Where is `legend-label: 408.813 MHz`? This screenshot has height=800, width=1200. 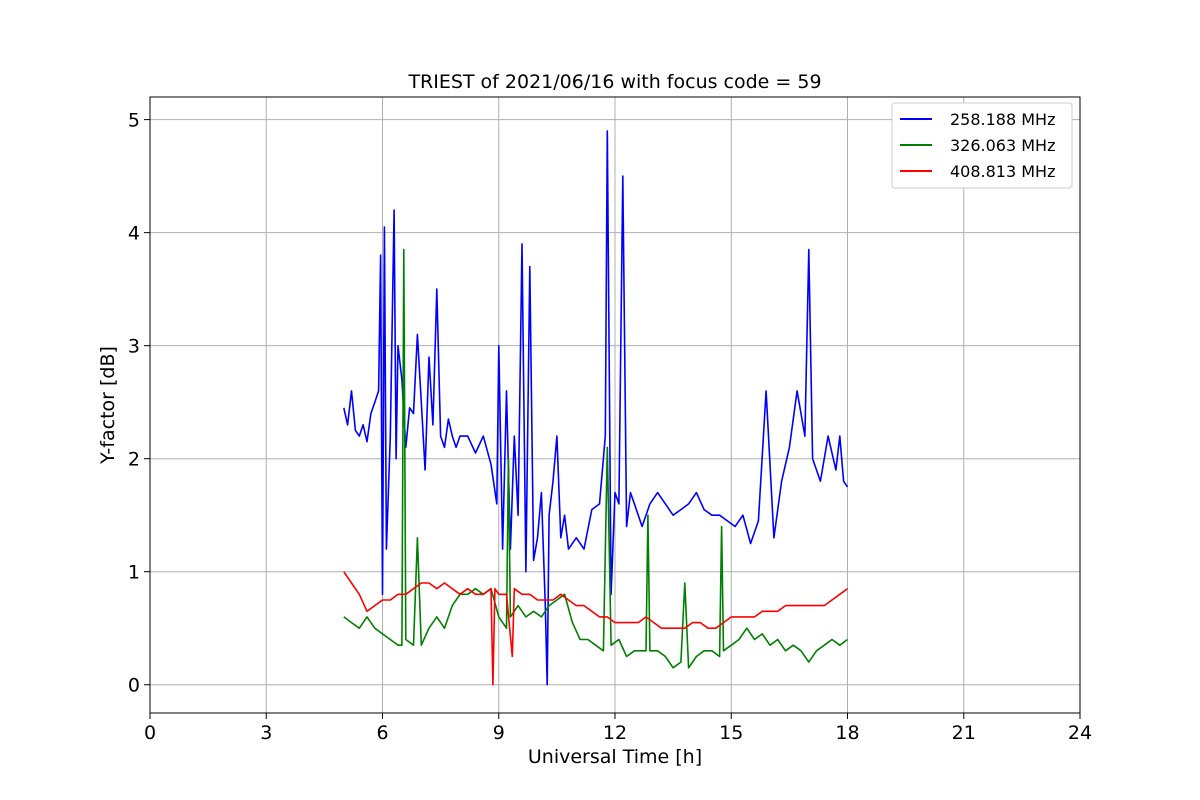
legend-label: 408.813 MHz is located at coordinates (1002, 171).